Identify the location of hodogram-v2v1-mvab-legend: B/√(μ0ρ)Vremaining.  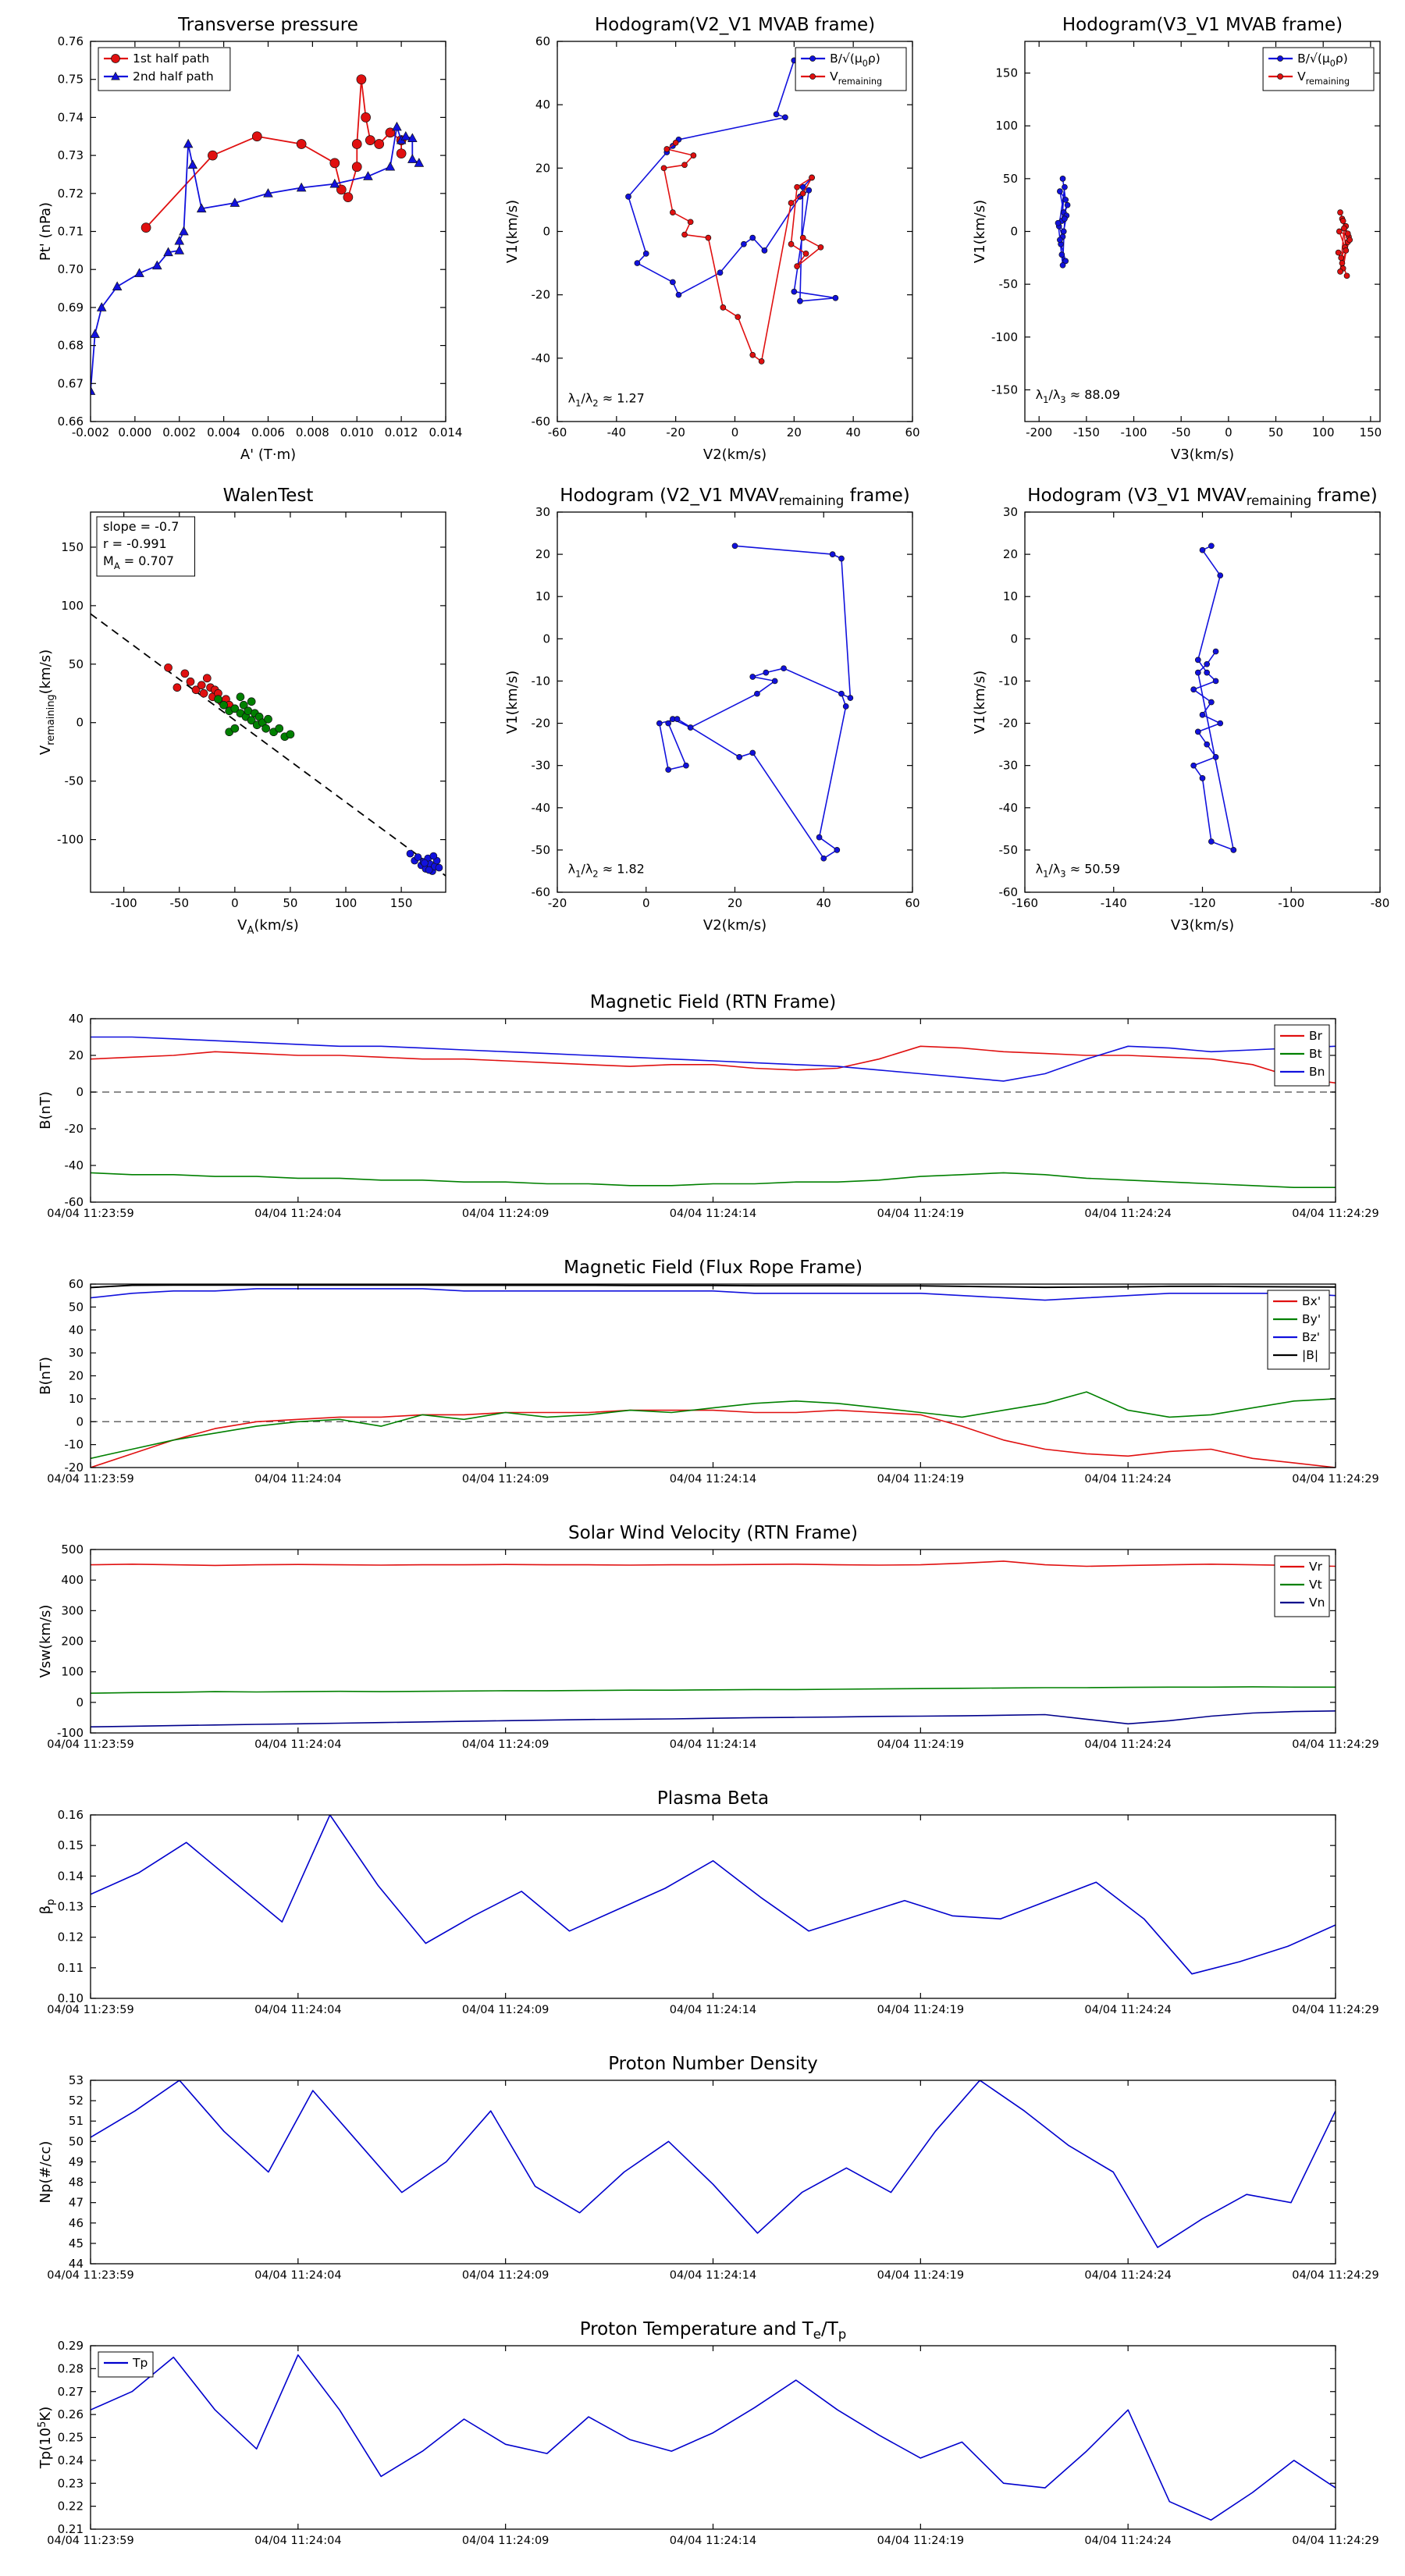
(851, 69).